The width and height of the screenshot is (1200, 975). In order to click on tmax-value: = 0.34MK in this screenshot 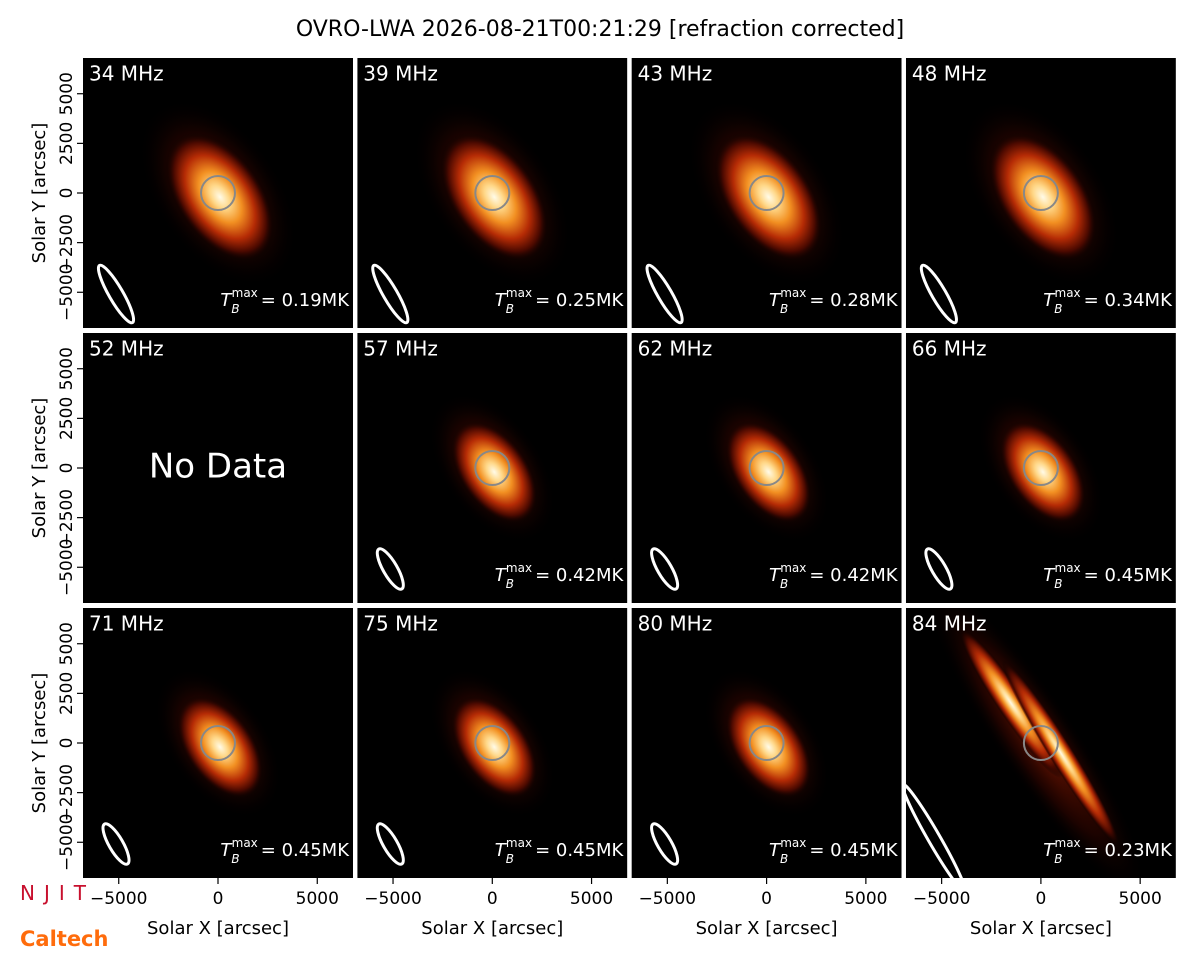, I will do `click(1128, 300)`.